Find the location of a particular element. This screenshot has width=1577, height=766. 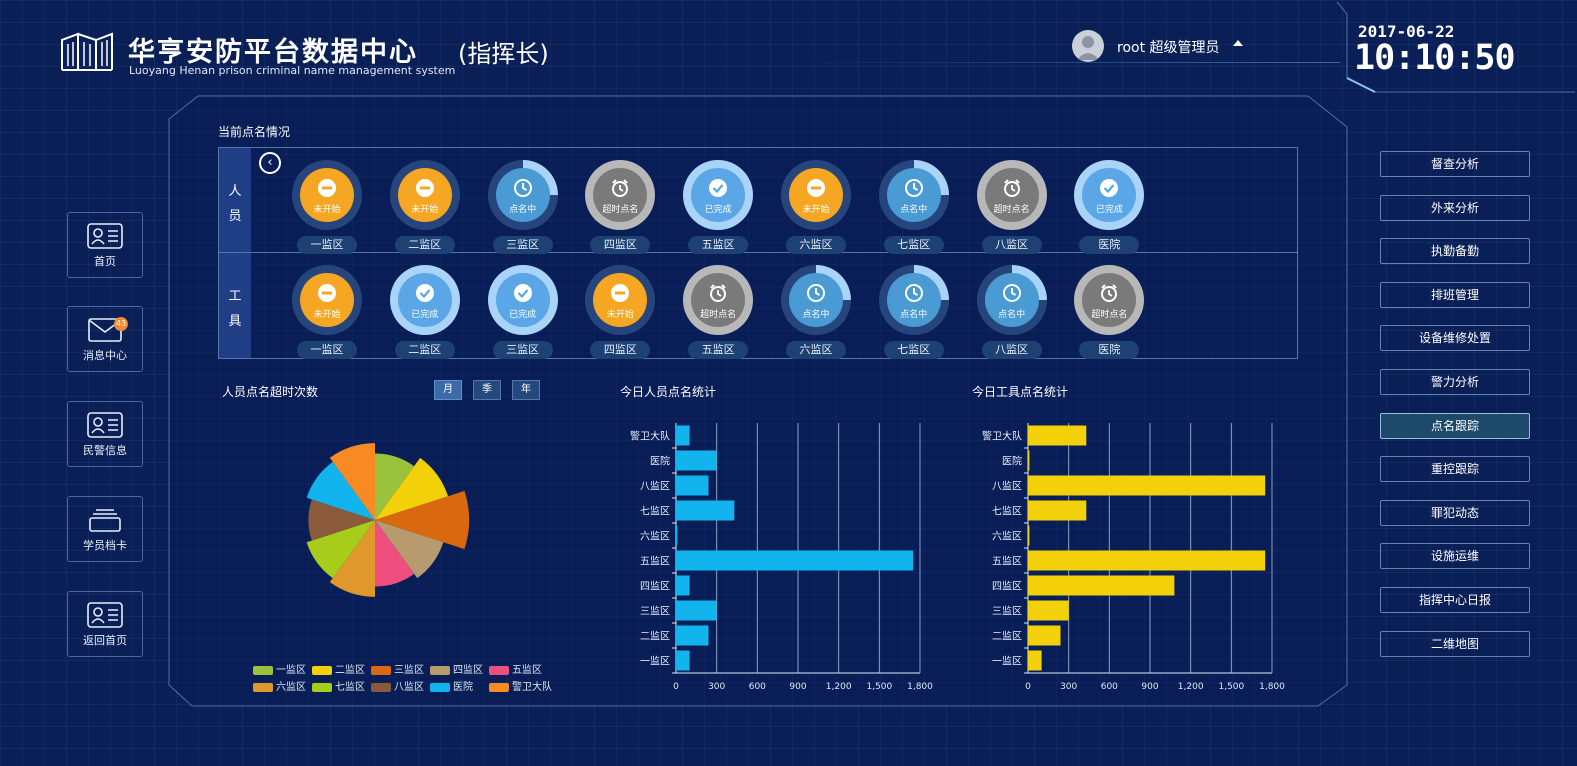

nav-student-file: 学员档卡 is located at coordinates (105, 529).